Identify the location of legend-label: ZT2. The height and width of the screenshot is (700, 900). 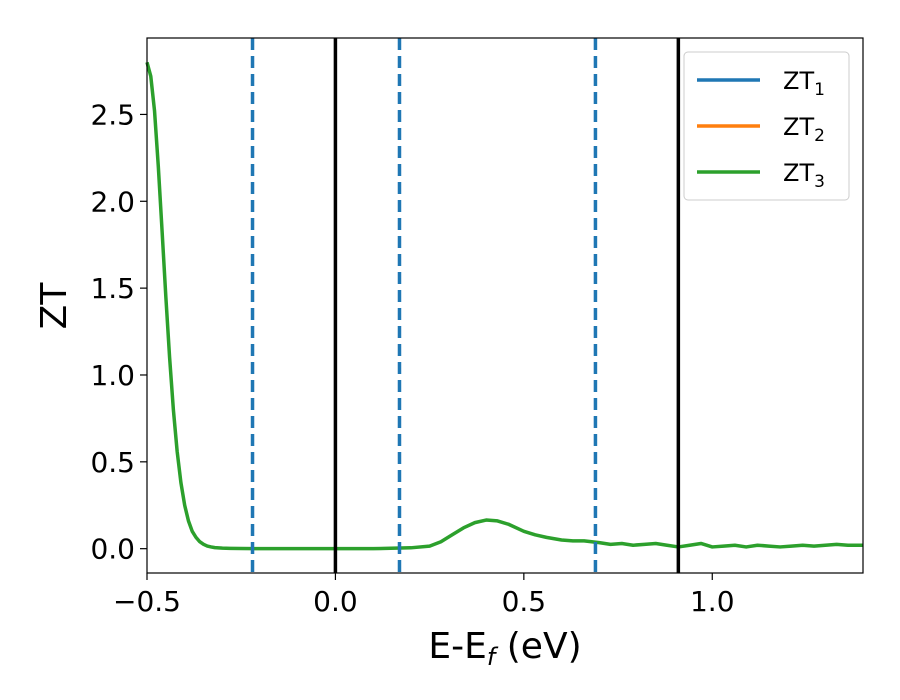
(804, 129).